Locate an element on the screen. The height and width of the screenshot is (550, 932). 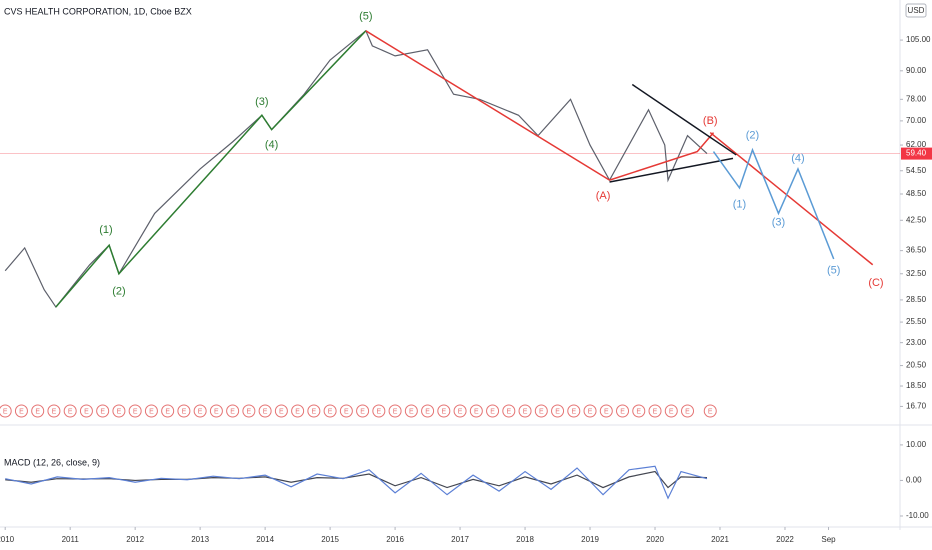
currency: USD is located at coordinates (916, 10).